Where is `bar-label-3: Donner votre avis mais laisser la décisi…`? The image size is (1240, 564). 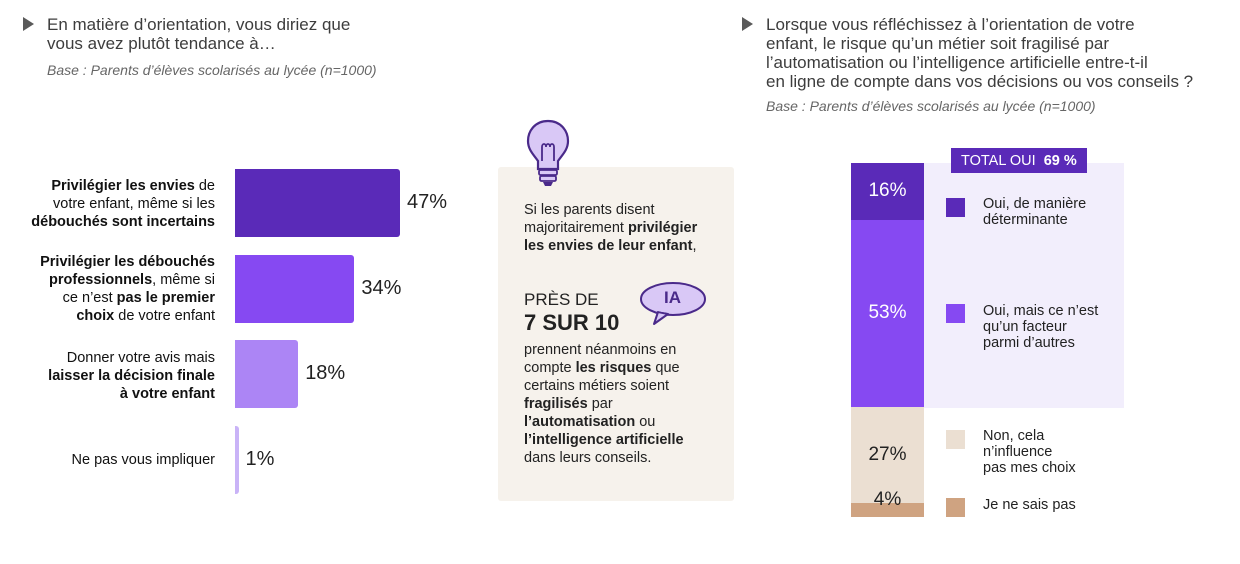
bar-label-3: Donner votre avis mais laisser la décisi… is located at coordinates (131, 376).